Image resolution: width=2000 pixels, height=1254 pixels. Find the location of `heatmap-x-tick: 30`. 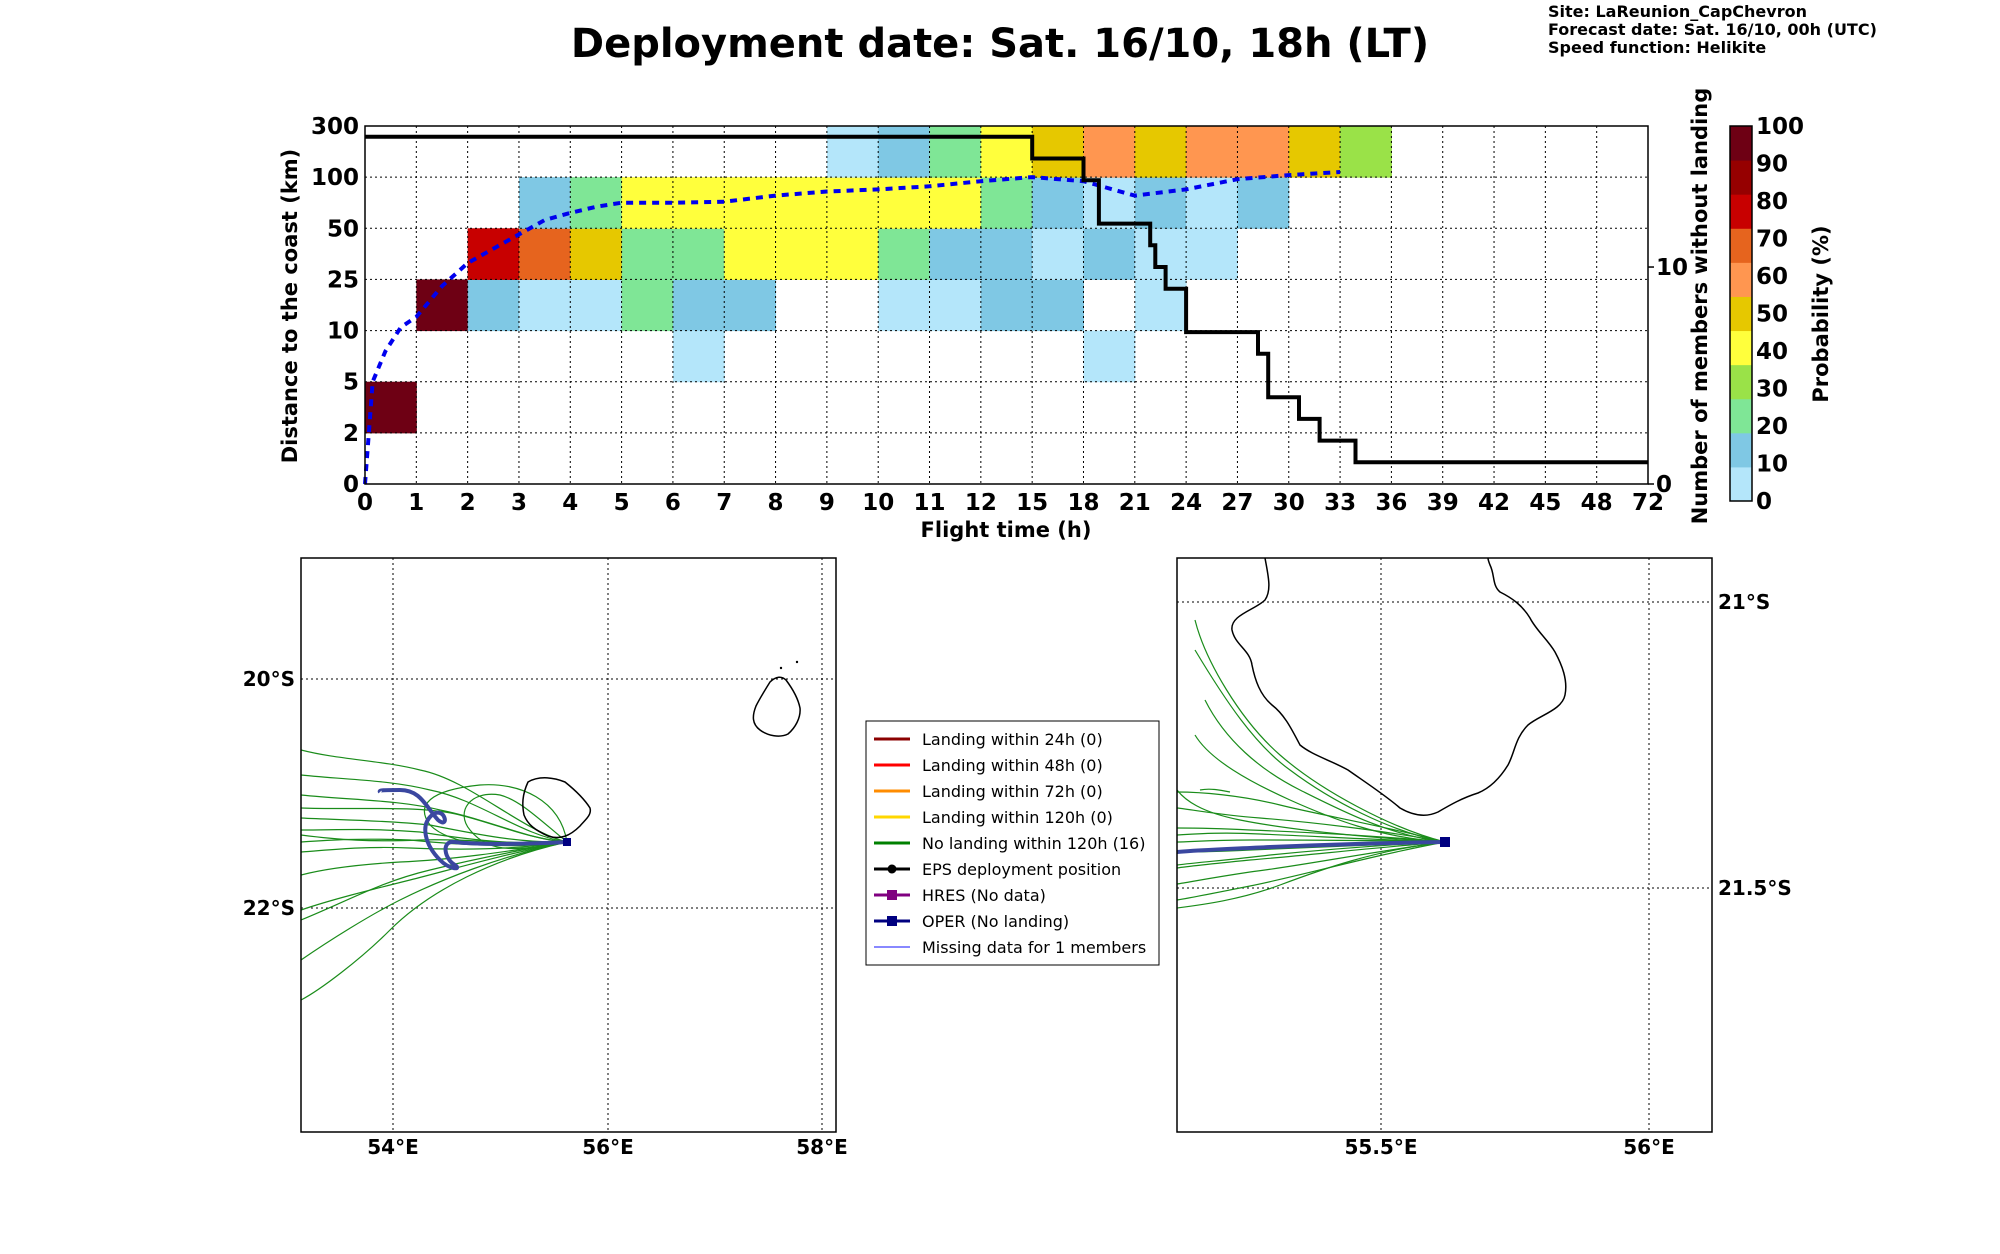

heatmap-x-tick: 30 is located at coordinates (1289, 503).